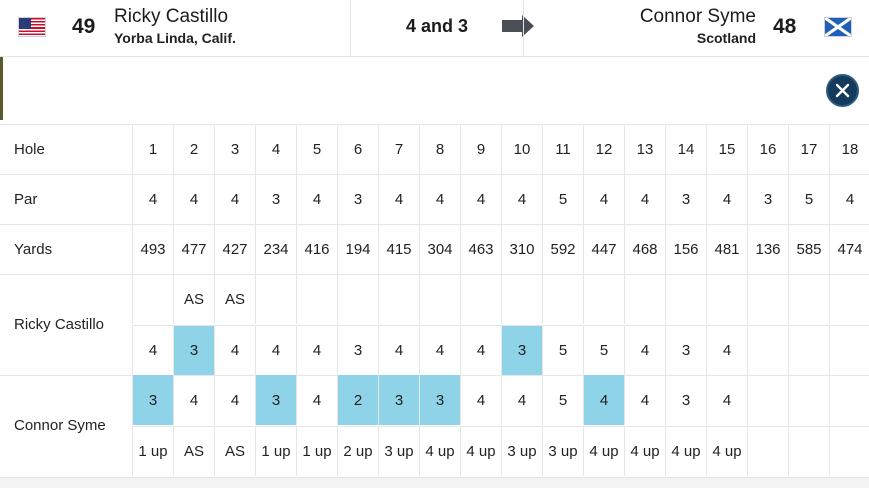  I want to click on player2-row-label: Connor Syme, so click(60, 425).